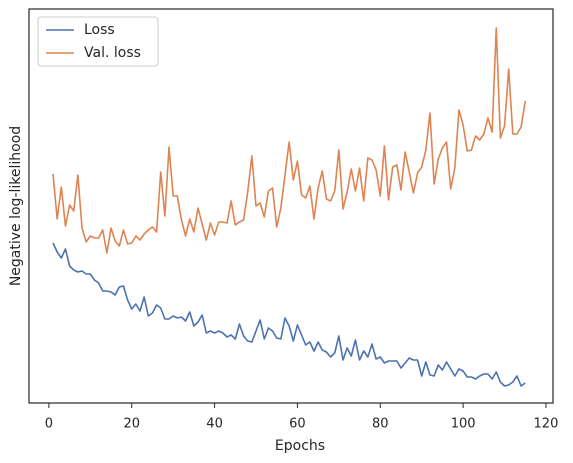 This screenshot has height=463, width=573. Describe the element at coordinates (214, 424) in the screenshot. I see `x-tick-label: 40` at that location.